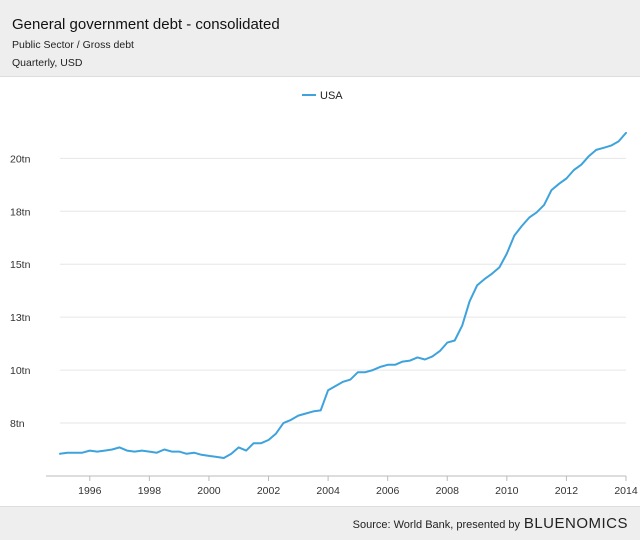 The height and width of the screenshot is (540, 640). I want to click on y-tick-label: 13tn, so click(20, 318).